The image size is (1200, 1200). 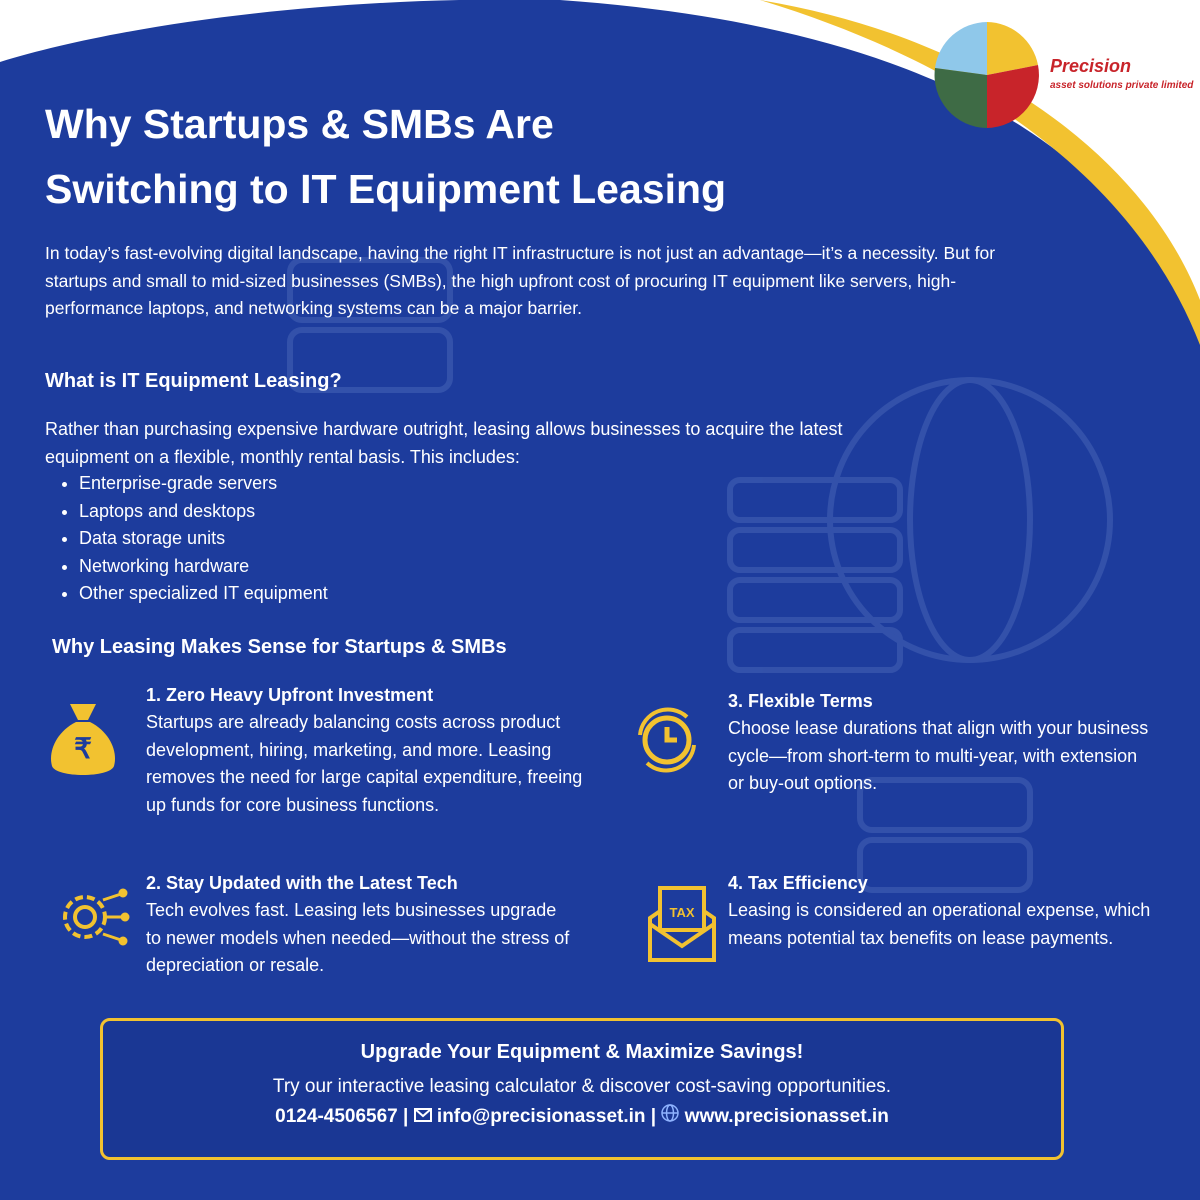 I want to click on mail-icon, so click(x=422, y=1115).